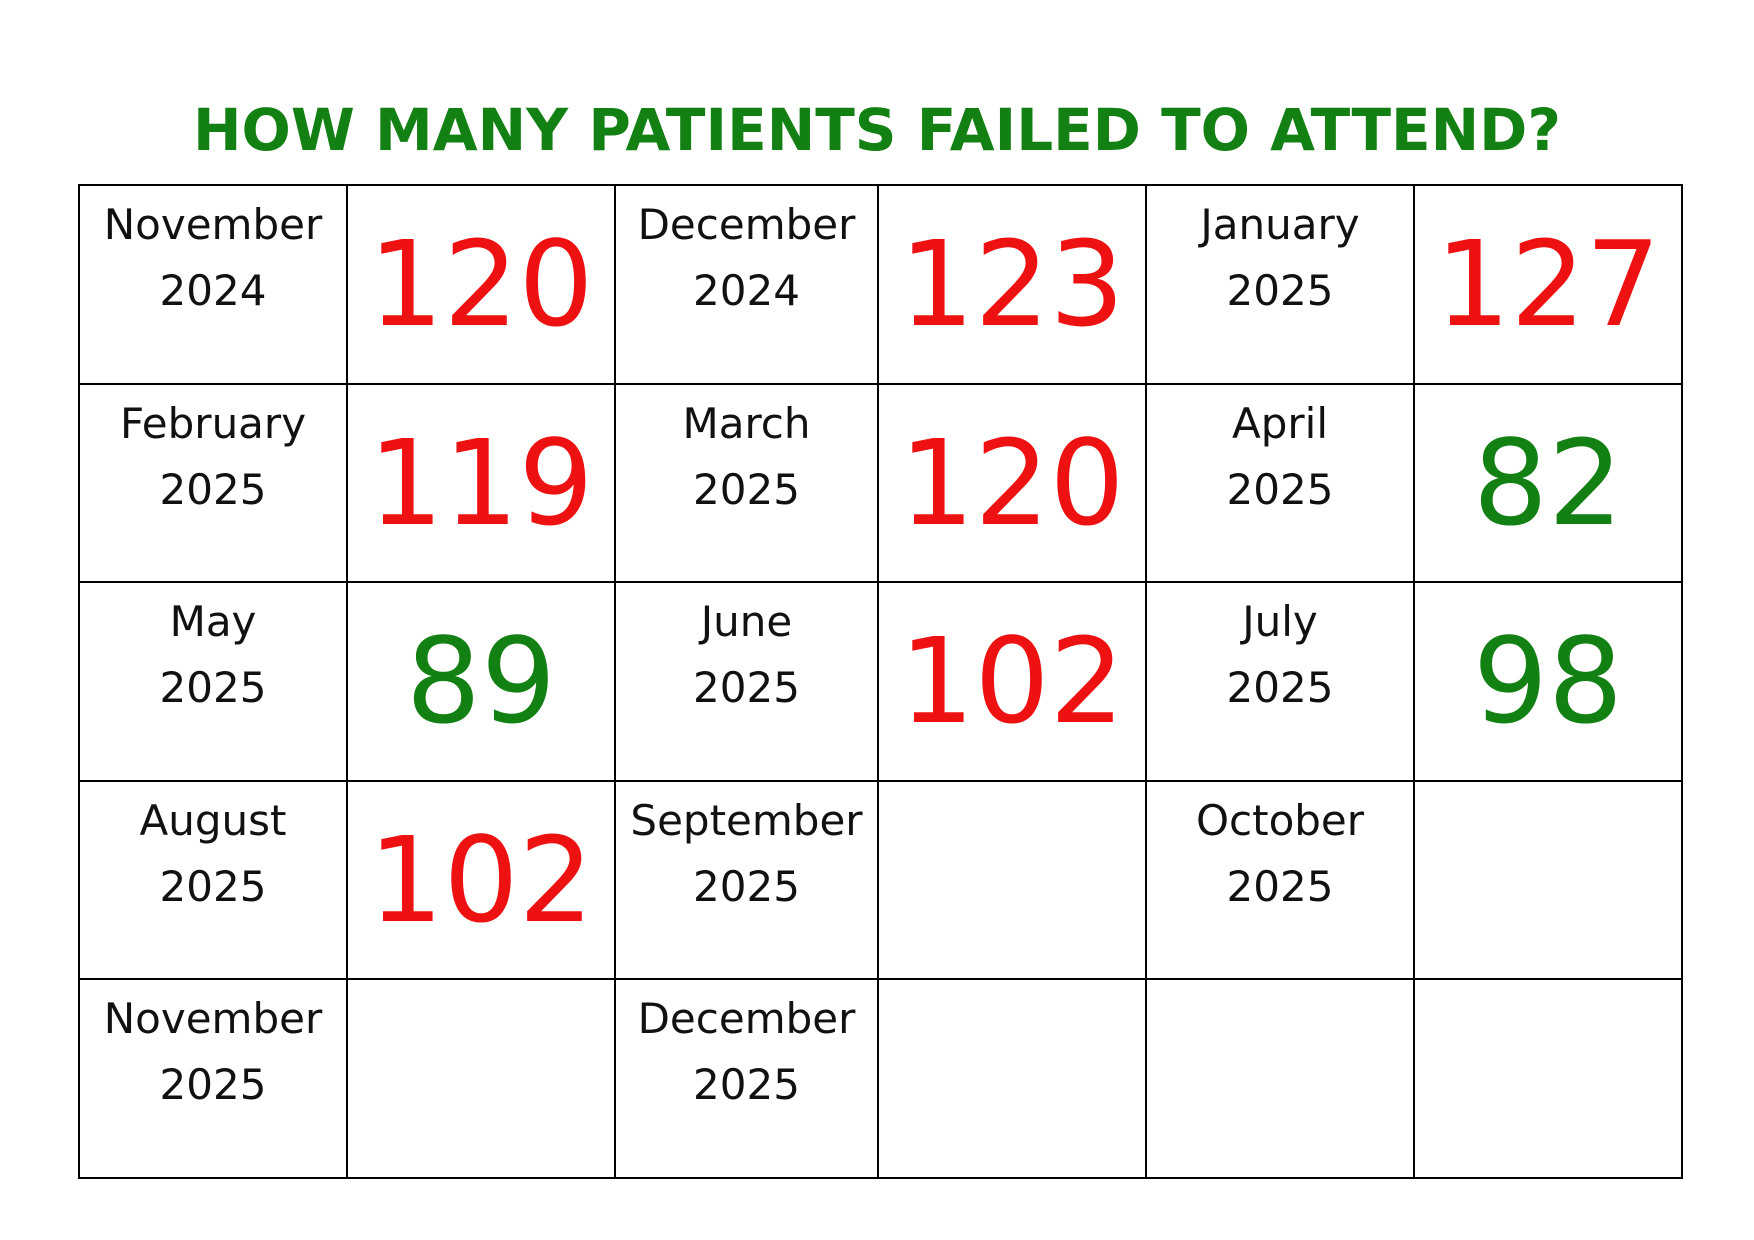 The image size is (1754, 1240). I want to click on table-row: May 2025 89 June 2025 102 July 2025 98, so click(880, 681).